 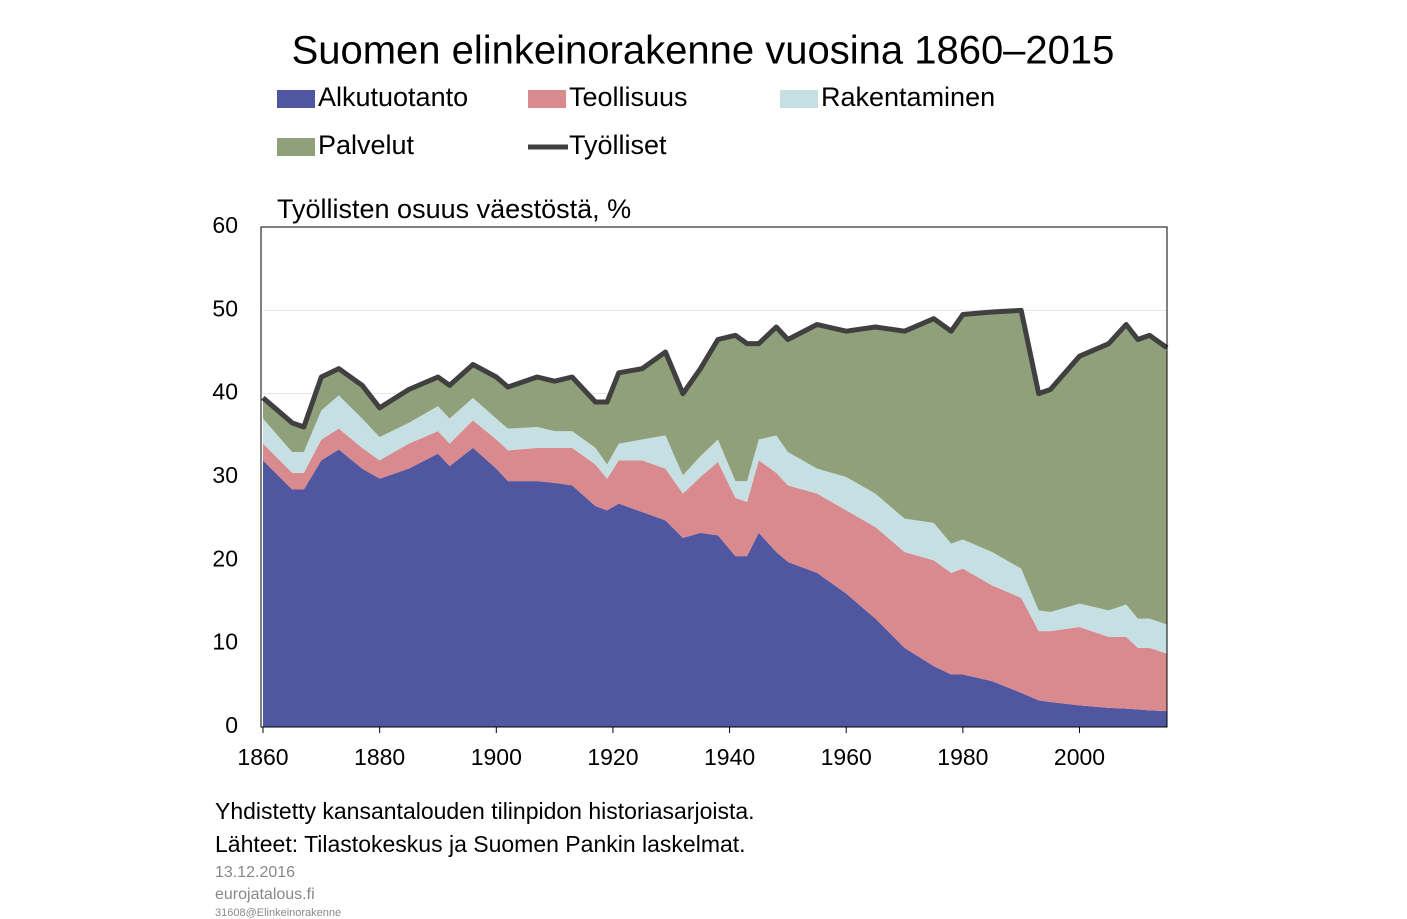 I want to click on footer-site: eurojatalous.fi, so click(x=265, y=894).